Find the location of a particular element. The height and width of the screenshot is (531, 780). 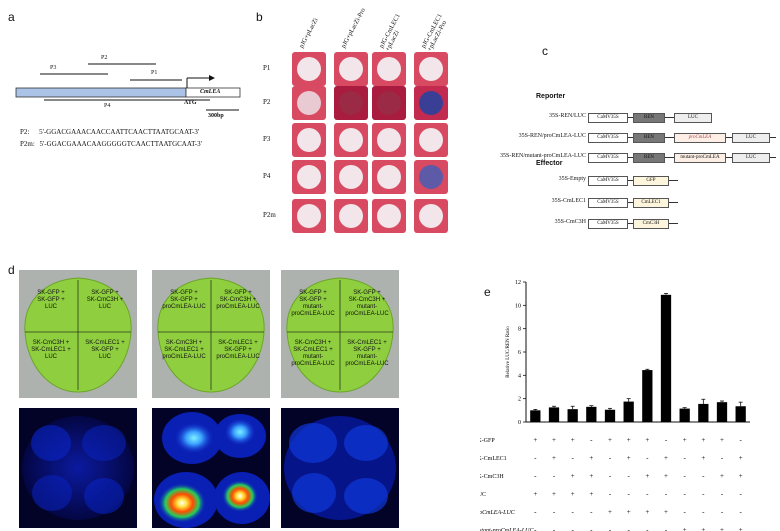

panel-d-label: d is located at coordinates (11, 270).